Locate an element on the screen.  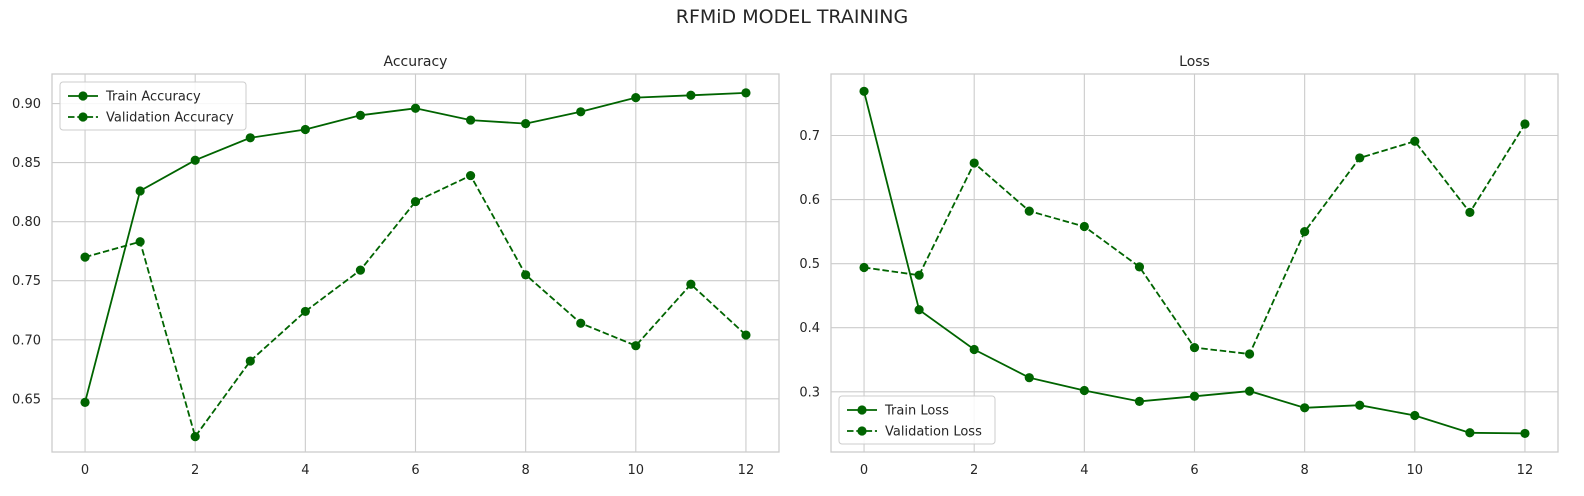
y-tick-label: 0.85 is located at coordinates (26, 163).